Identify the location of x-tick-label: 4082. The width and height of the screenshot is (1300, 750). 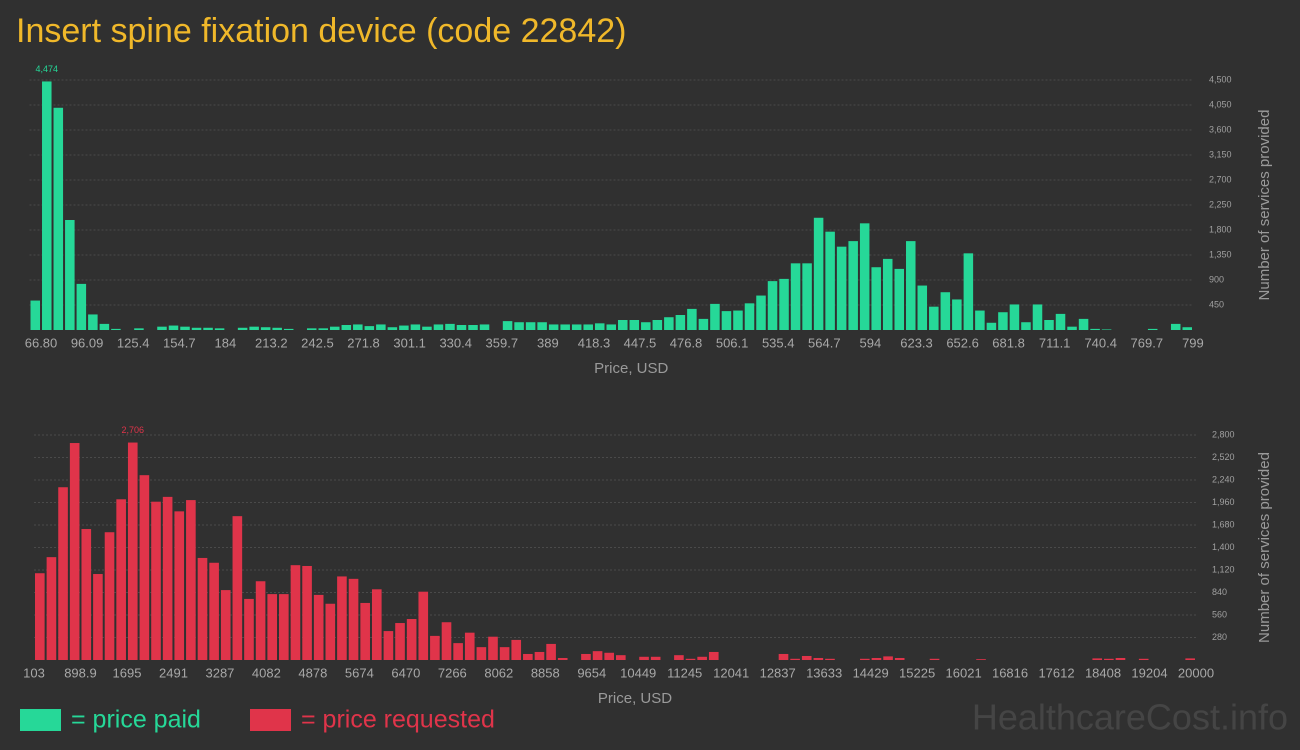
(266, 672).